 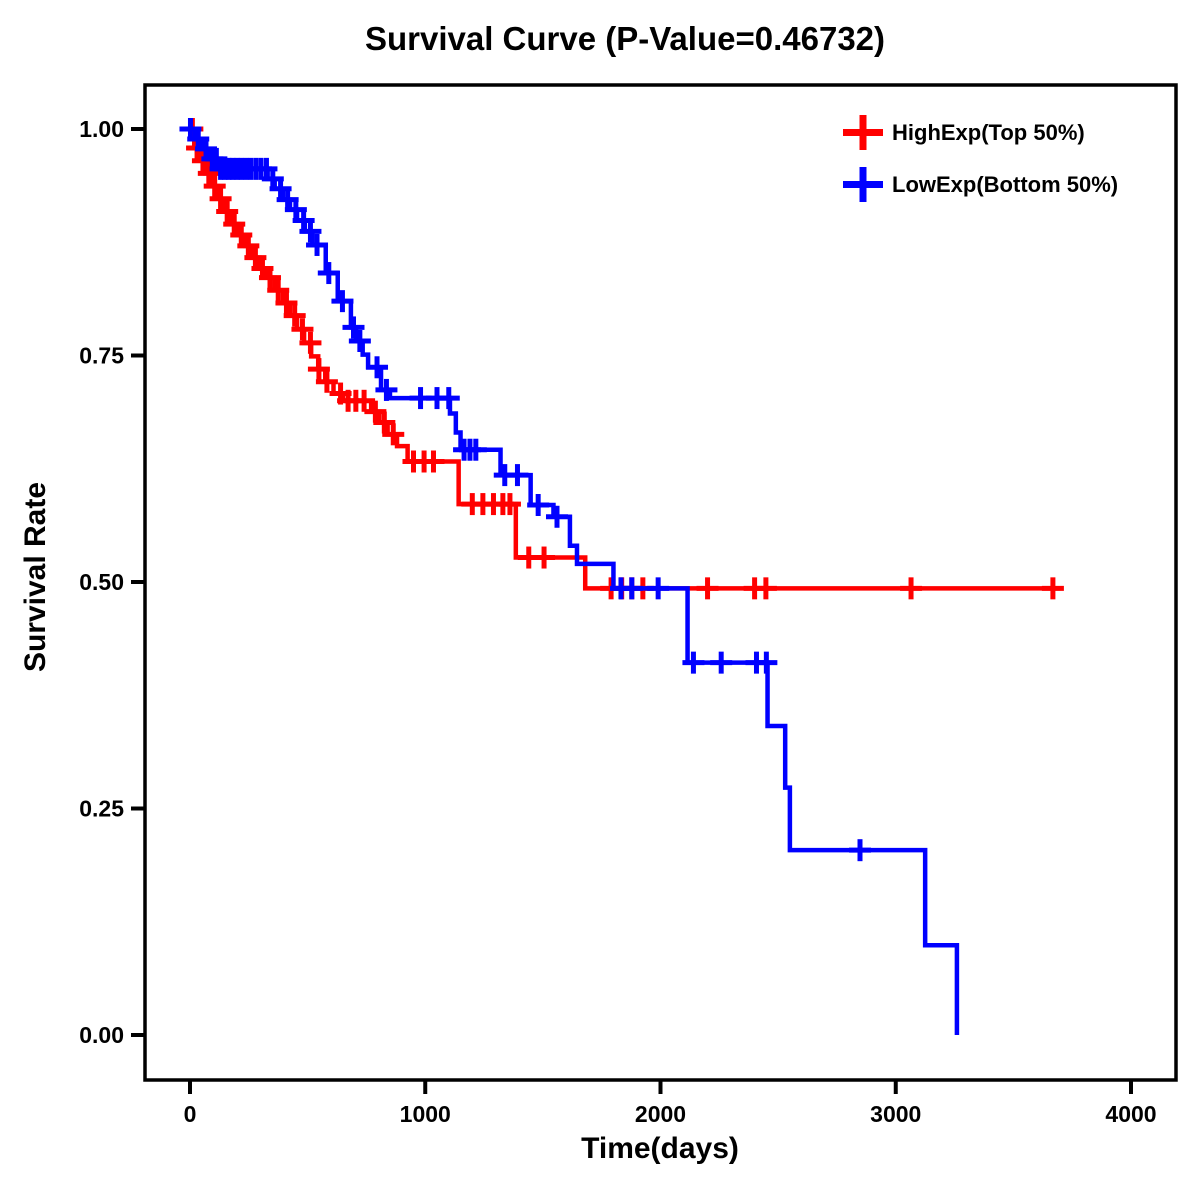 What do you see at coordinates (1005, 184) in the screenshot?
I see `legend-label-lowexp: LowExp(Bottom 50%)` at bounding box center [1005, 184].